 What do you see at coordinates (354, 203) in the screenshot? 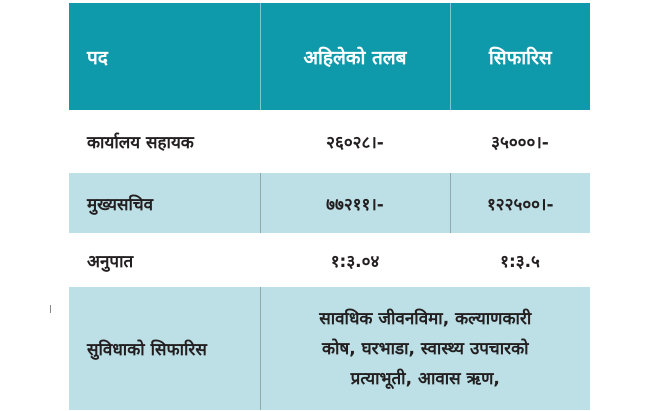
I see `cell-current: ७७२११।-` at bounding box center [354, 203].